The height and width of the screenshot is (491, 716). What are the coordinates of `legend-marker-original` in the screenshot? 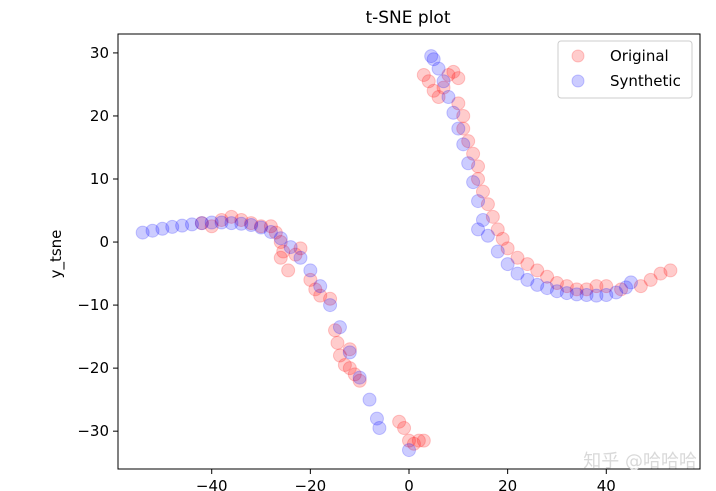 It's located at (578, 56).